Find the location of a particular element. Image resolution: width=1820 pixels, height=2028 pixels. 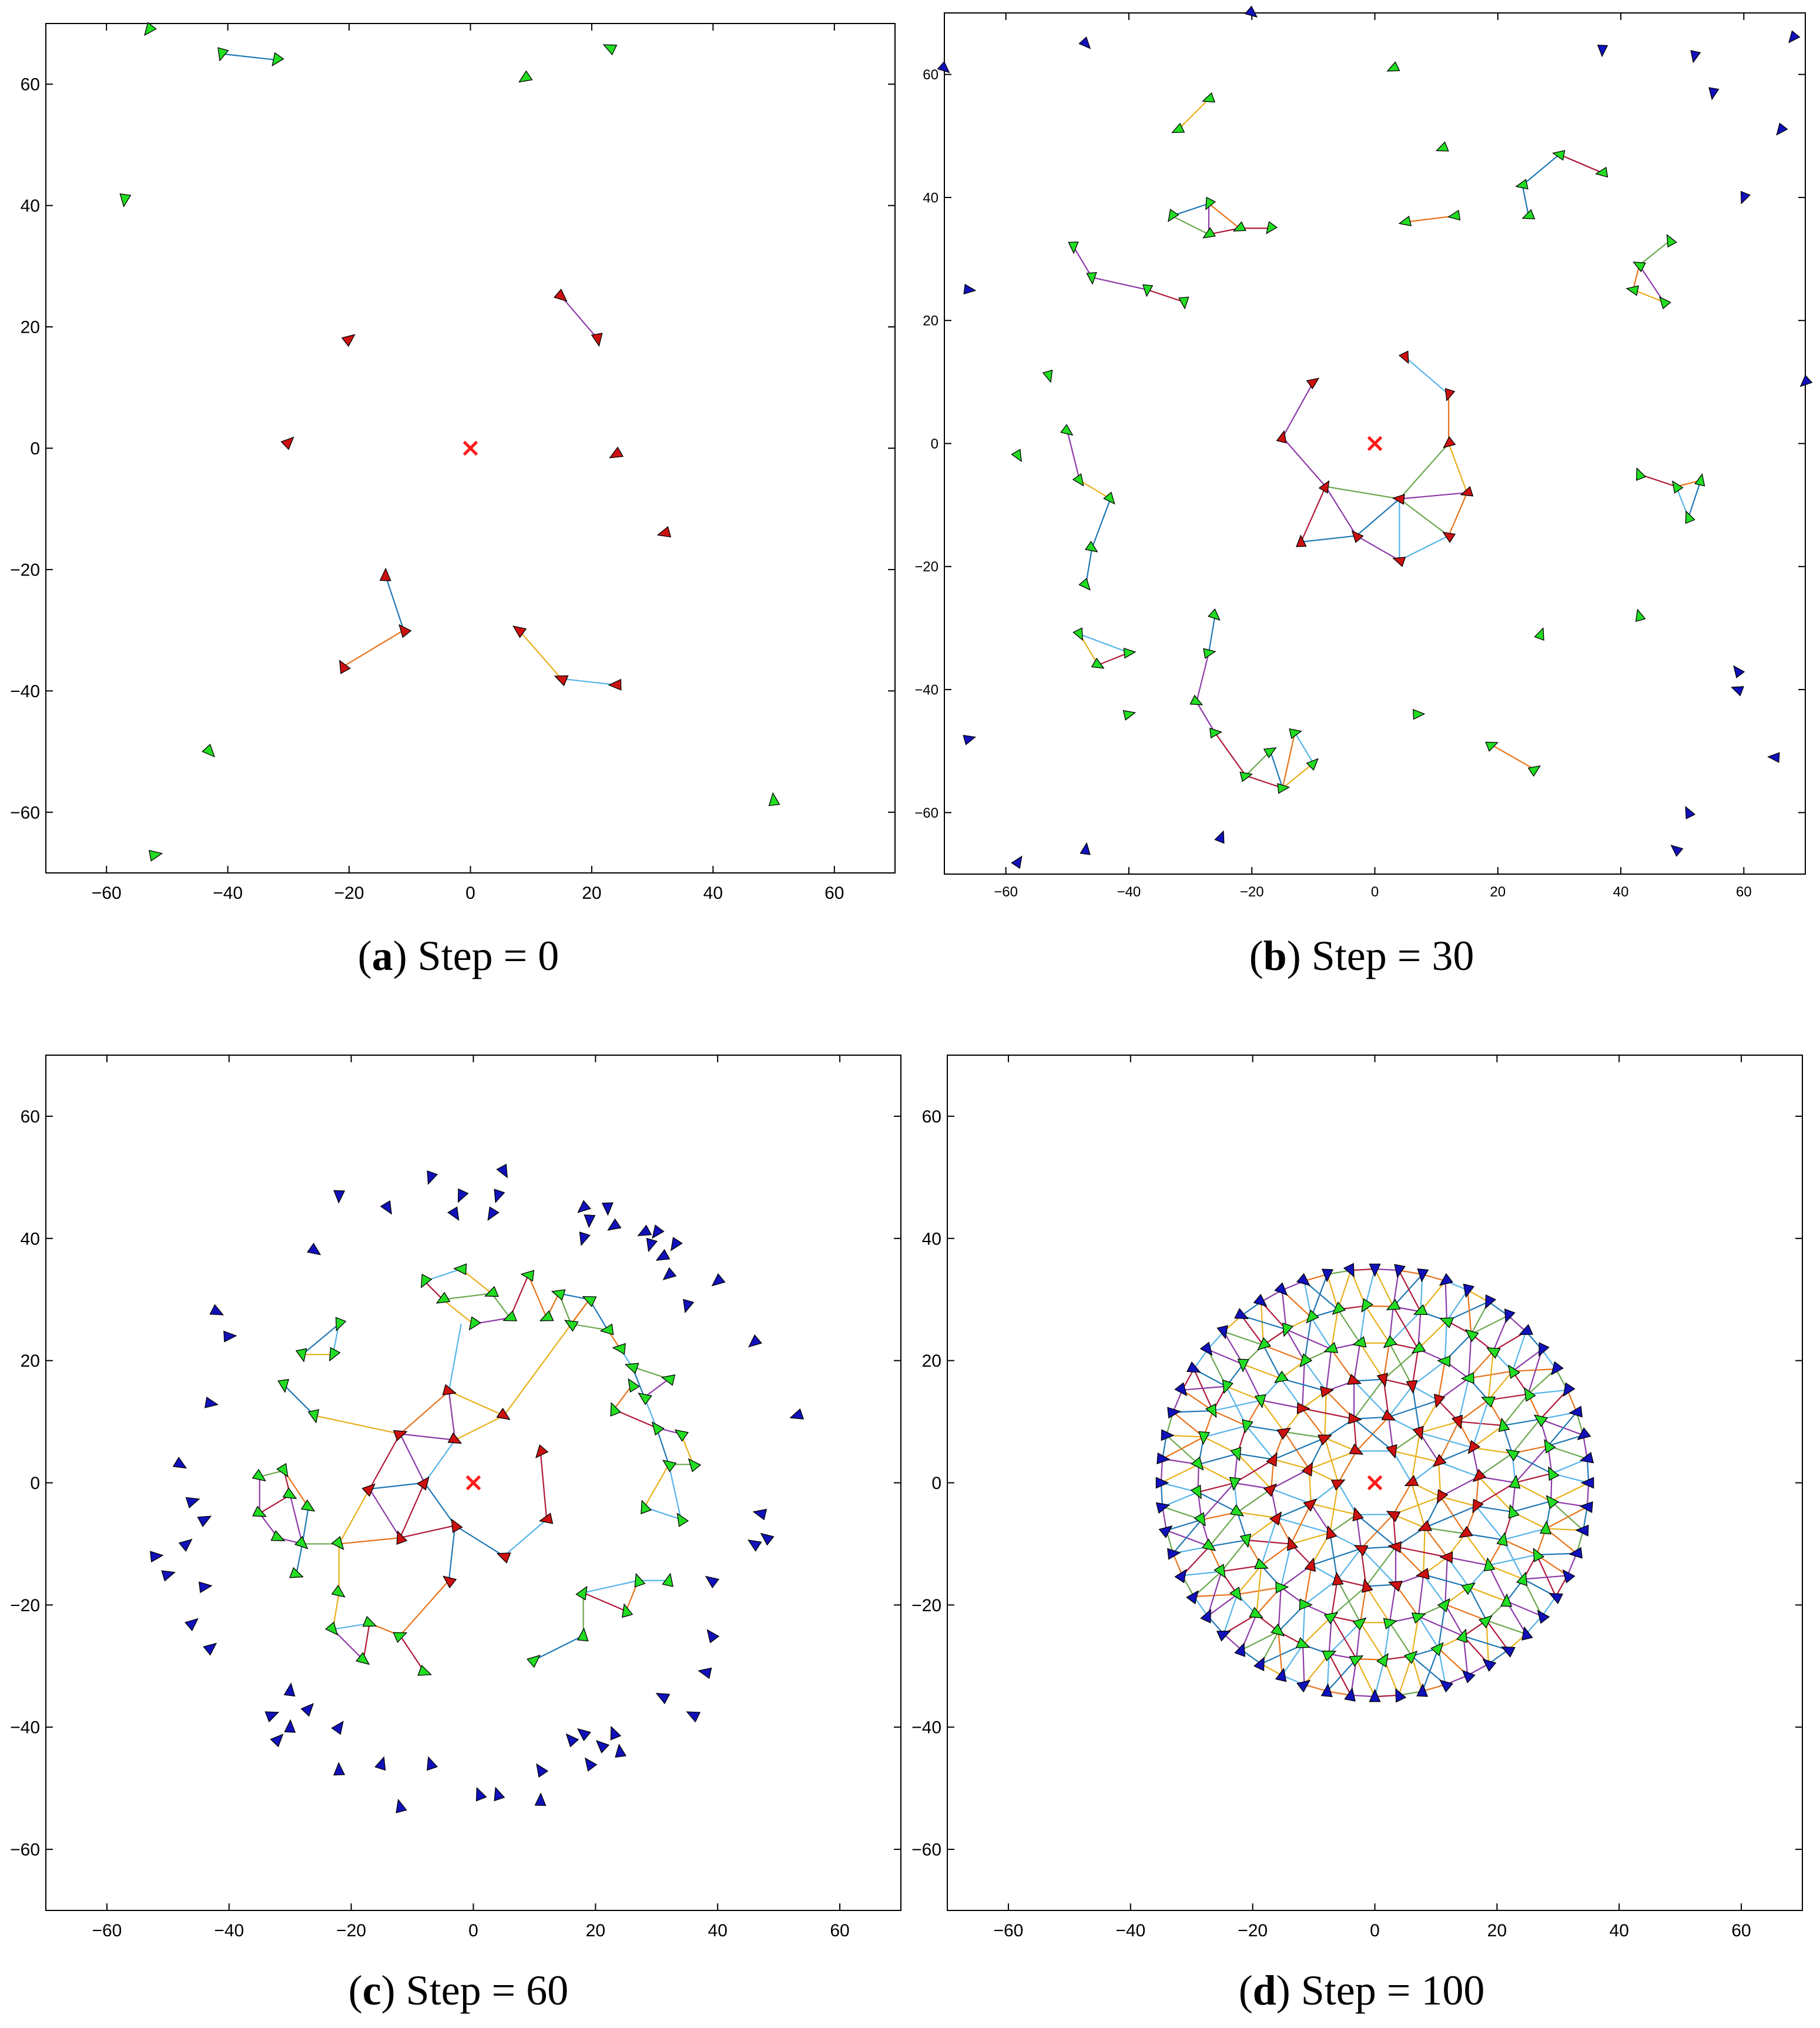

y-tick-label: −60 is located at coordinates (926, 813).